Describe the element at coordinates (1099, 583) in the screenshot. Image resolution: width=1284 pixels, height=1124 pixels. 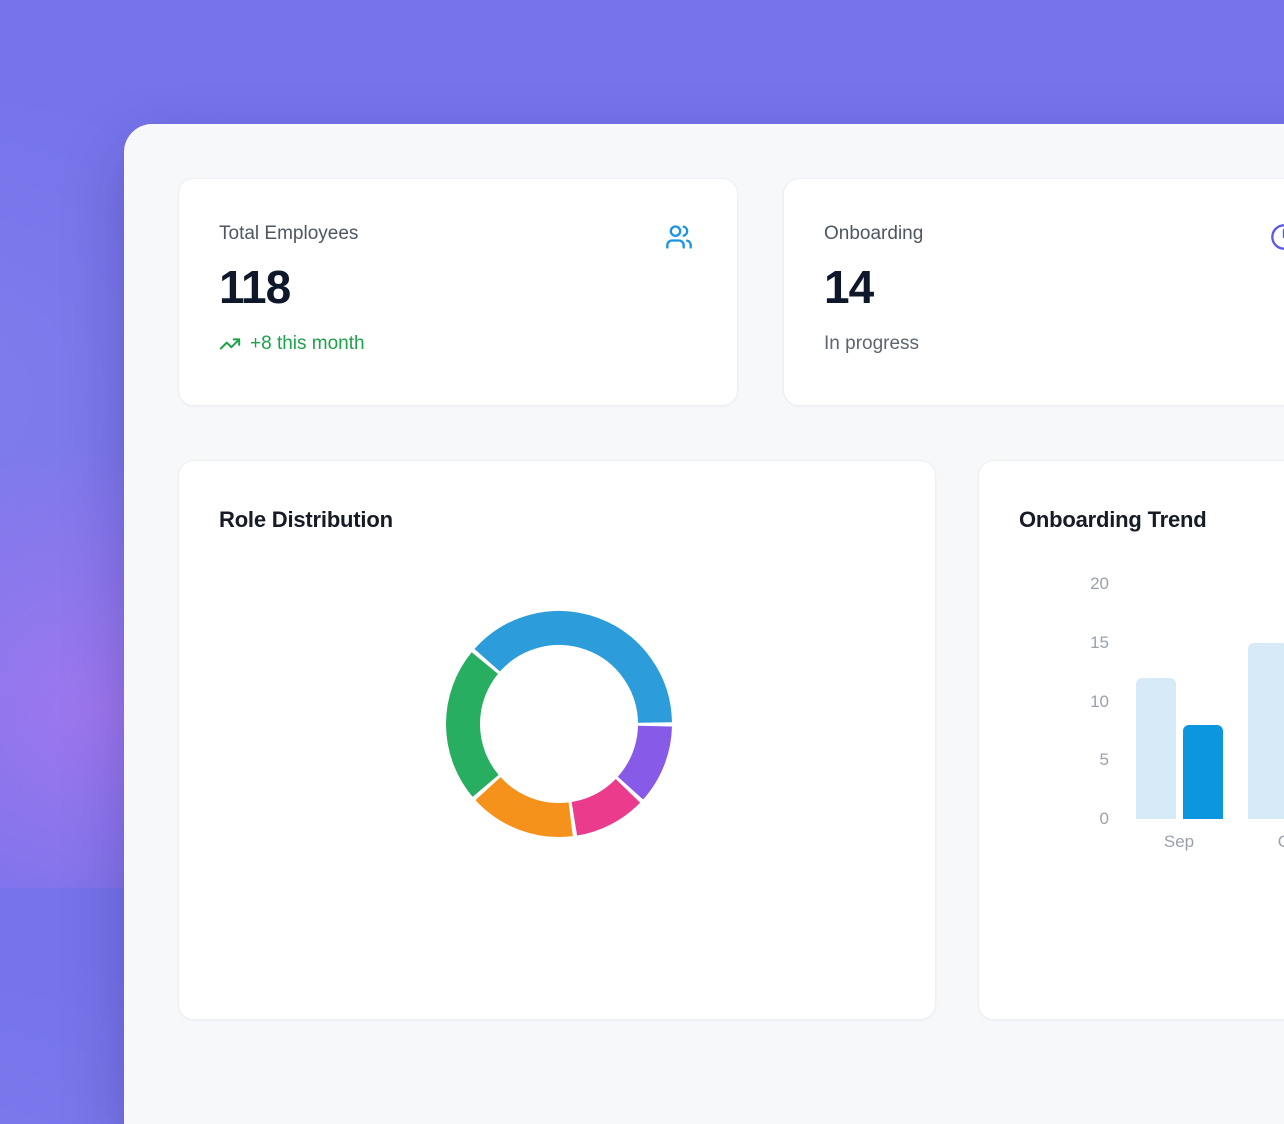
I see `y-axis-tick-label: 20` at that location.